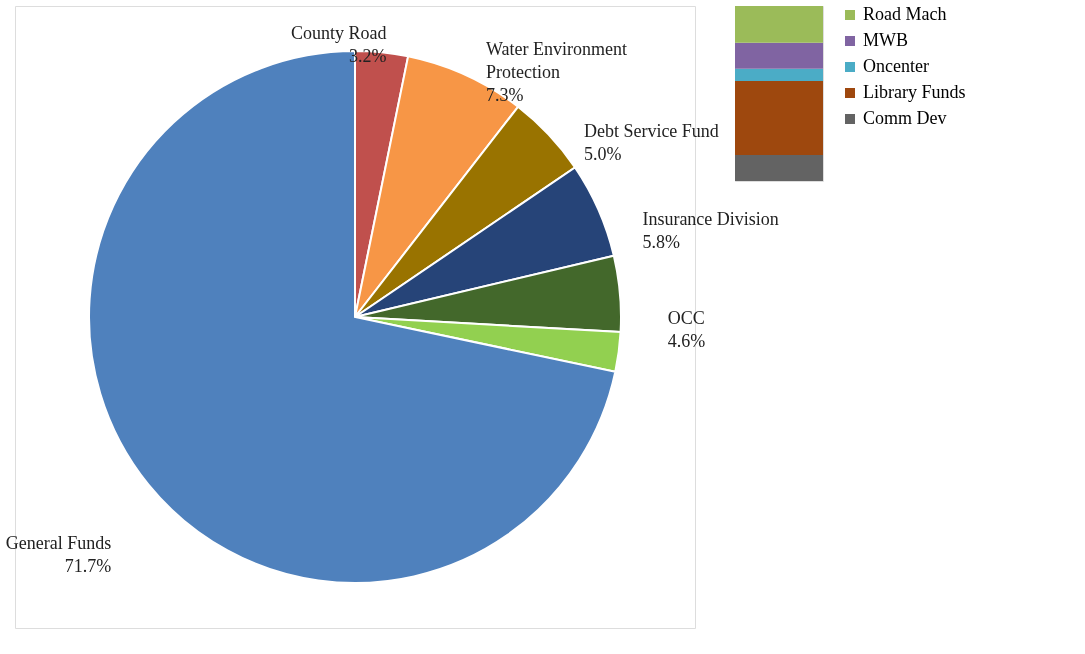  Describe the element at coordinates (710, 218) in the screenshot. I see `slice-label: Insurance Division` at that location.